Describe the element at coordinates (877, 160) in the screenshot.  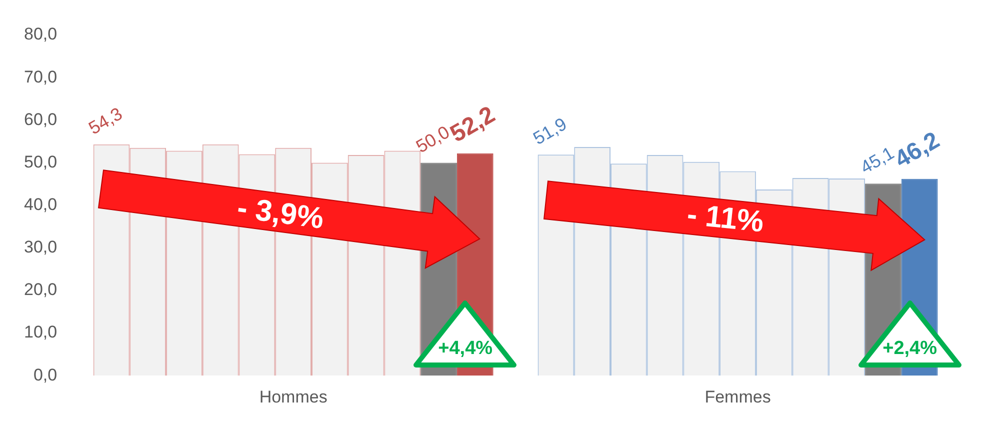
I see `data-label: 45,1` at that location.